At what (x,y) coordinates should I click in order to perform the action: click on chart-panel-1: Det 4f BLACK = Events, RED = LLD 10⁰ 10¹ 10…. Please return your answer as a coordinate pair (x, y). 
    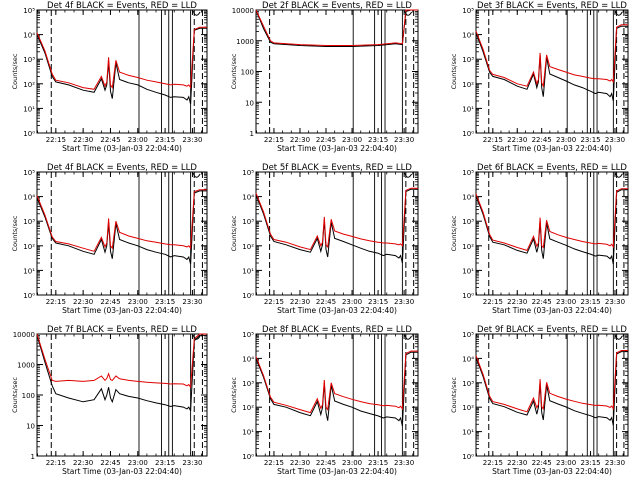
    Looking at the image, I should click on (109, 77).